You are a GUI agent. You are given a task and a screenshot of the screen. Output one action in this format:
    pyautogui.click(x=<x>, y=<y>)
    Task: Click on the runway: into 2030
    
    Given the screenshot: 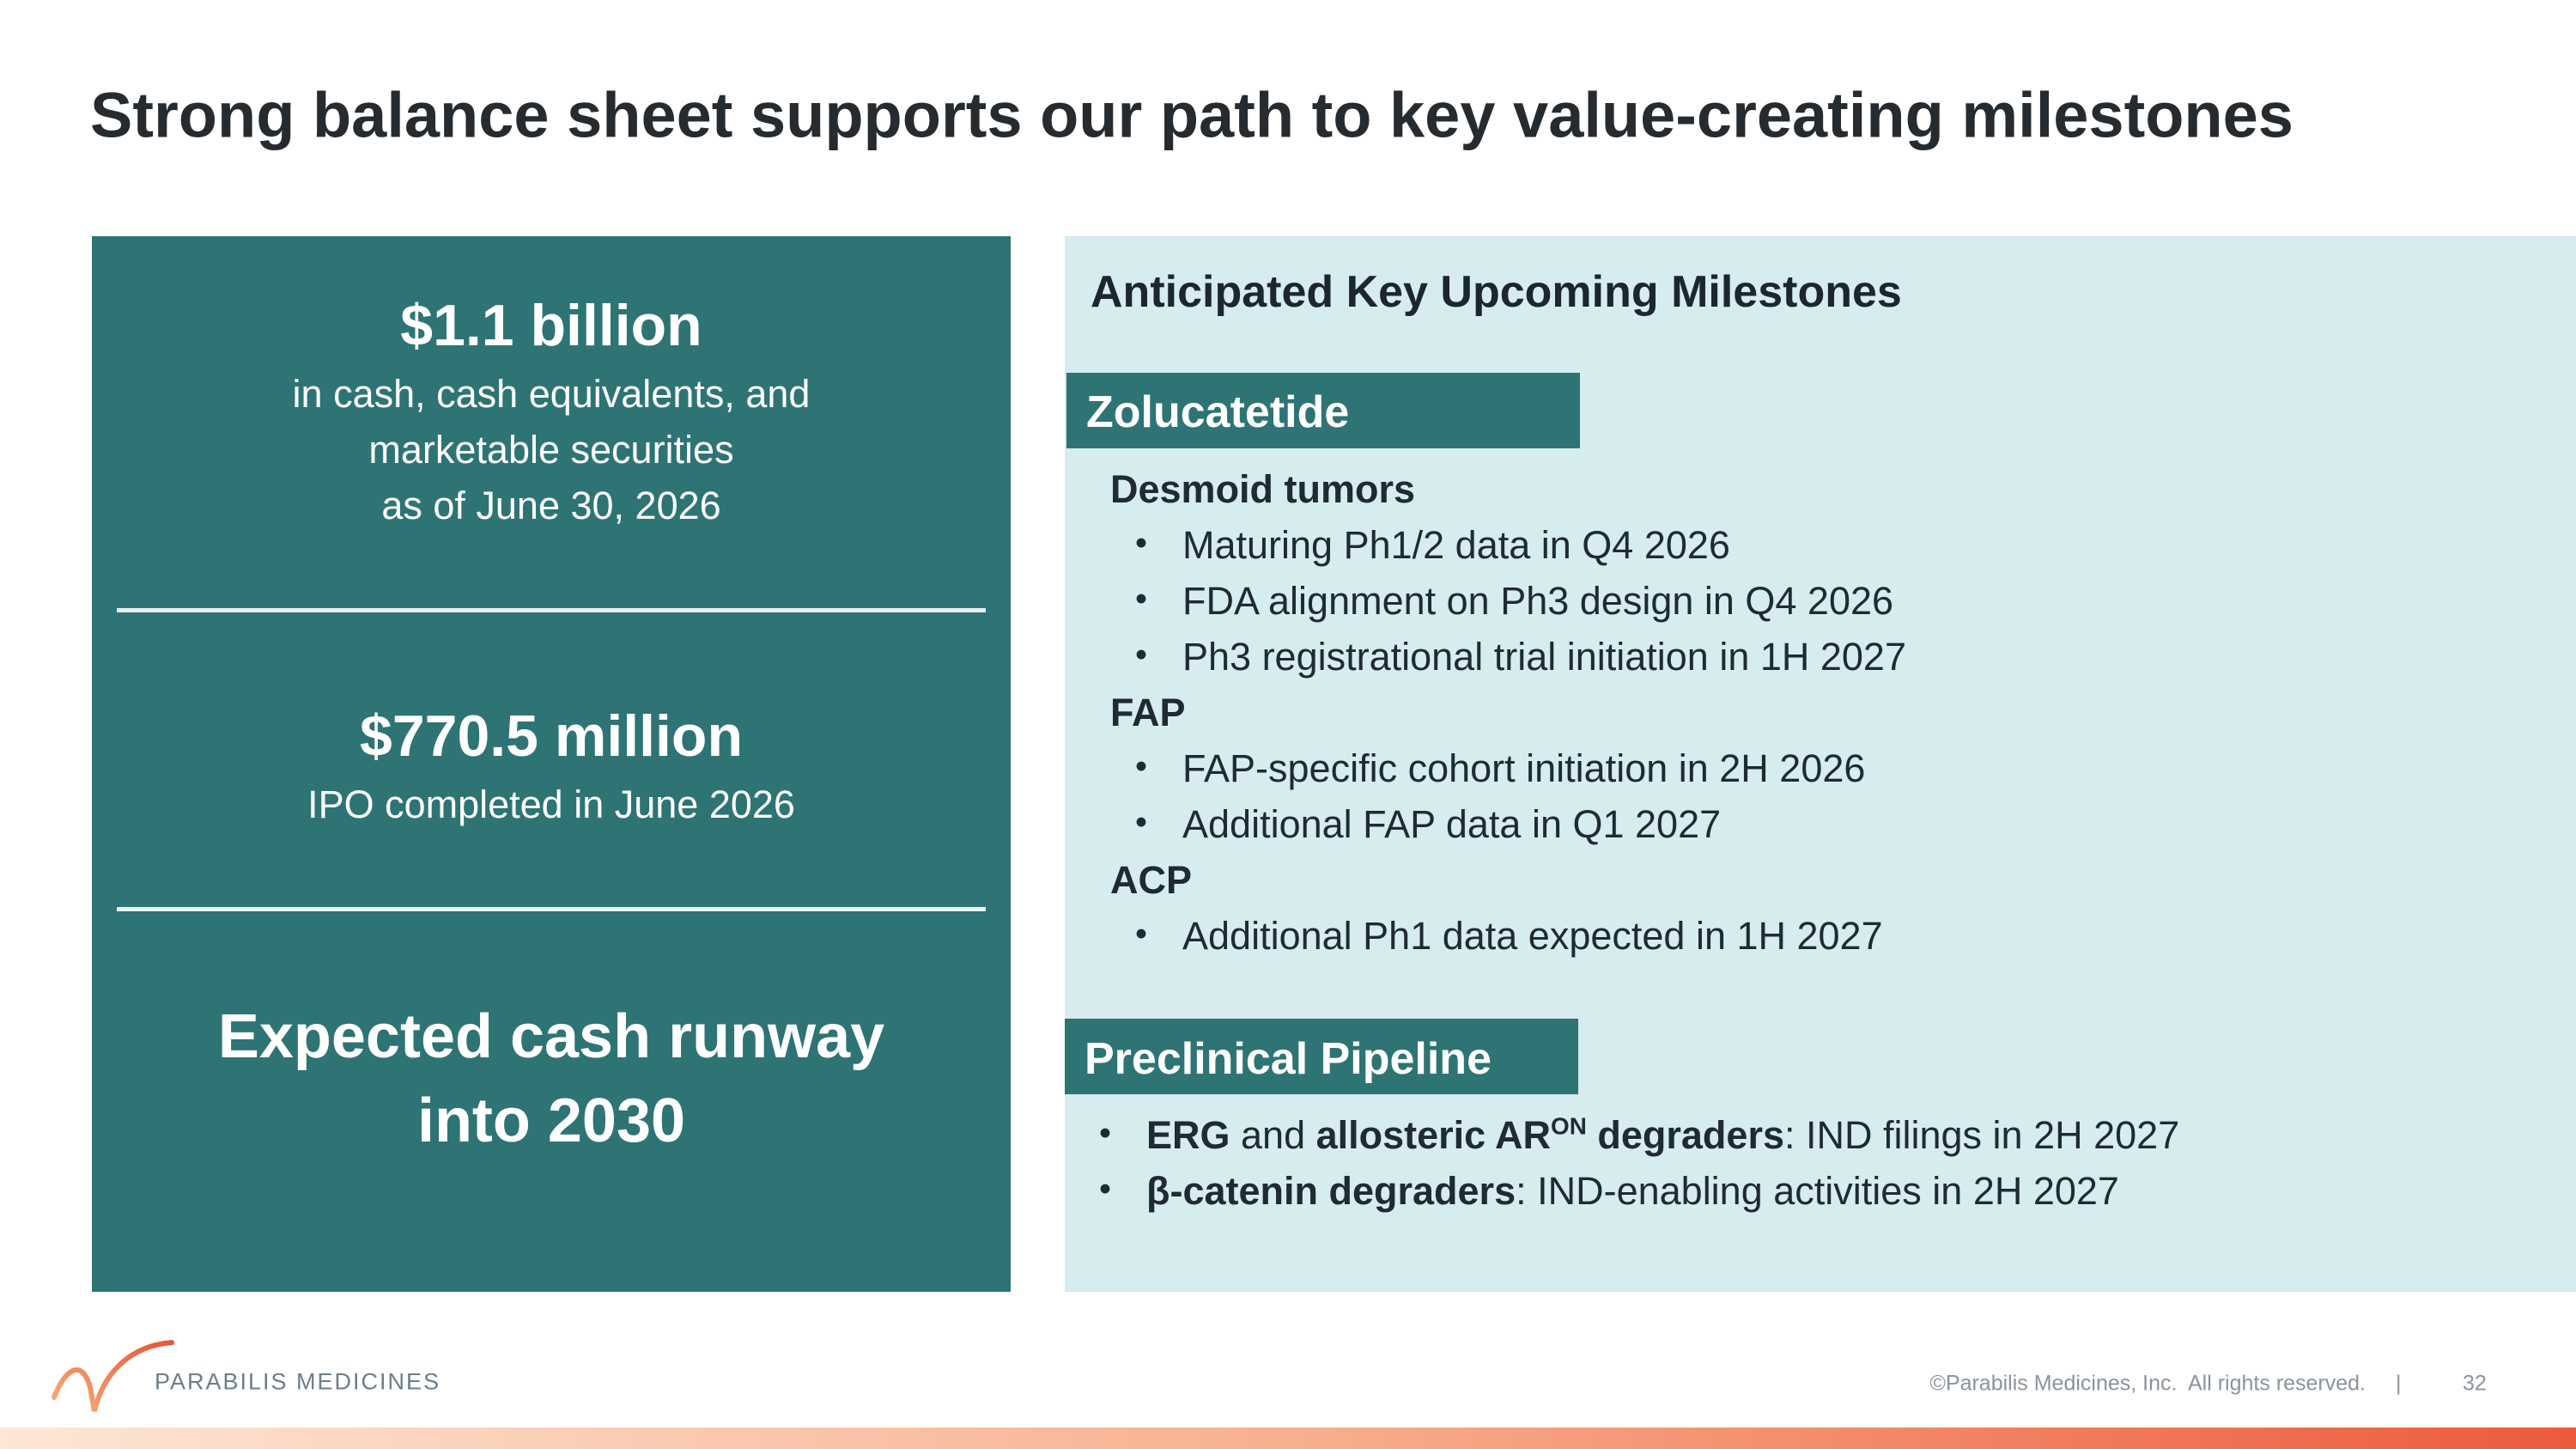 What is the action you would take?
    pyautogui.click(x=551, y=1121)
    